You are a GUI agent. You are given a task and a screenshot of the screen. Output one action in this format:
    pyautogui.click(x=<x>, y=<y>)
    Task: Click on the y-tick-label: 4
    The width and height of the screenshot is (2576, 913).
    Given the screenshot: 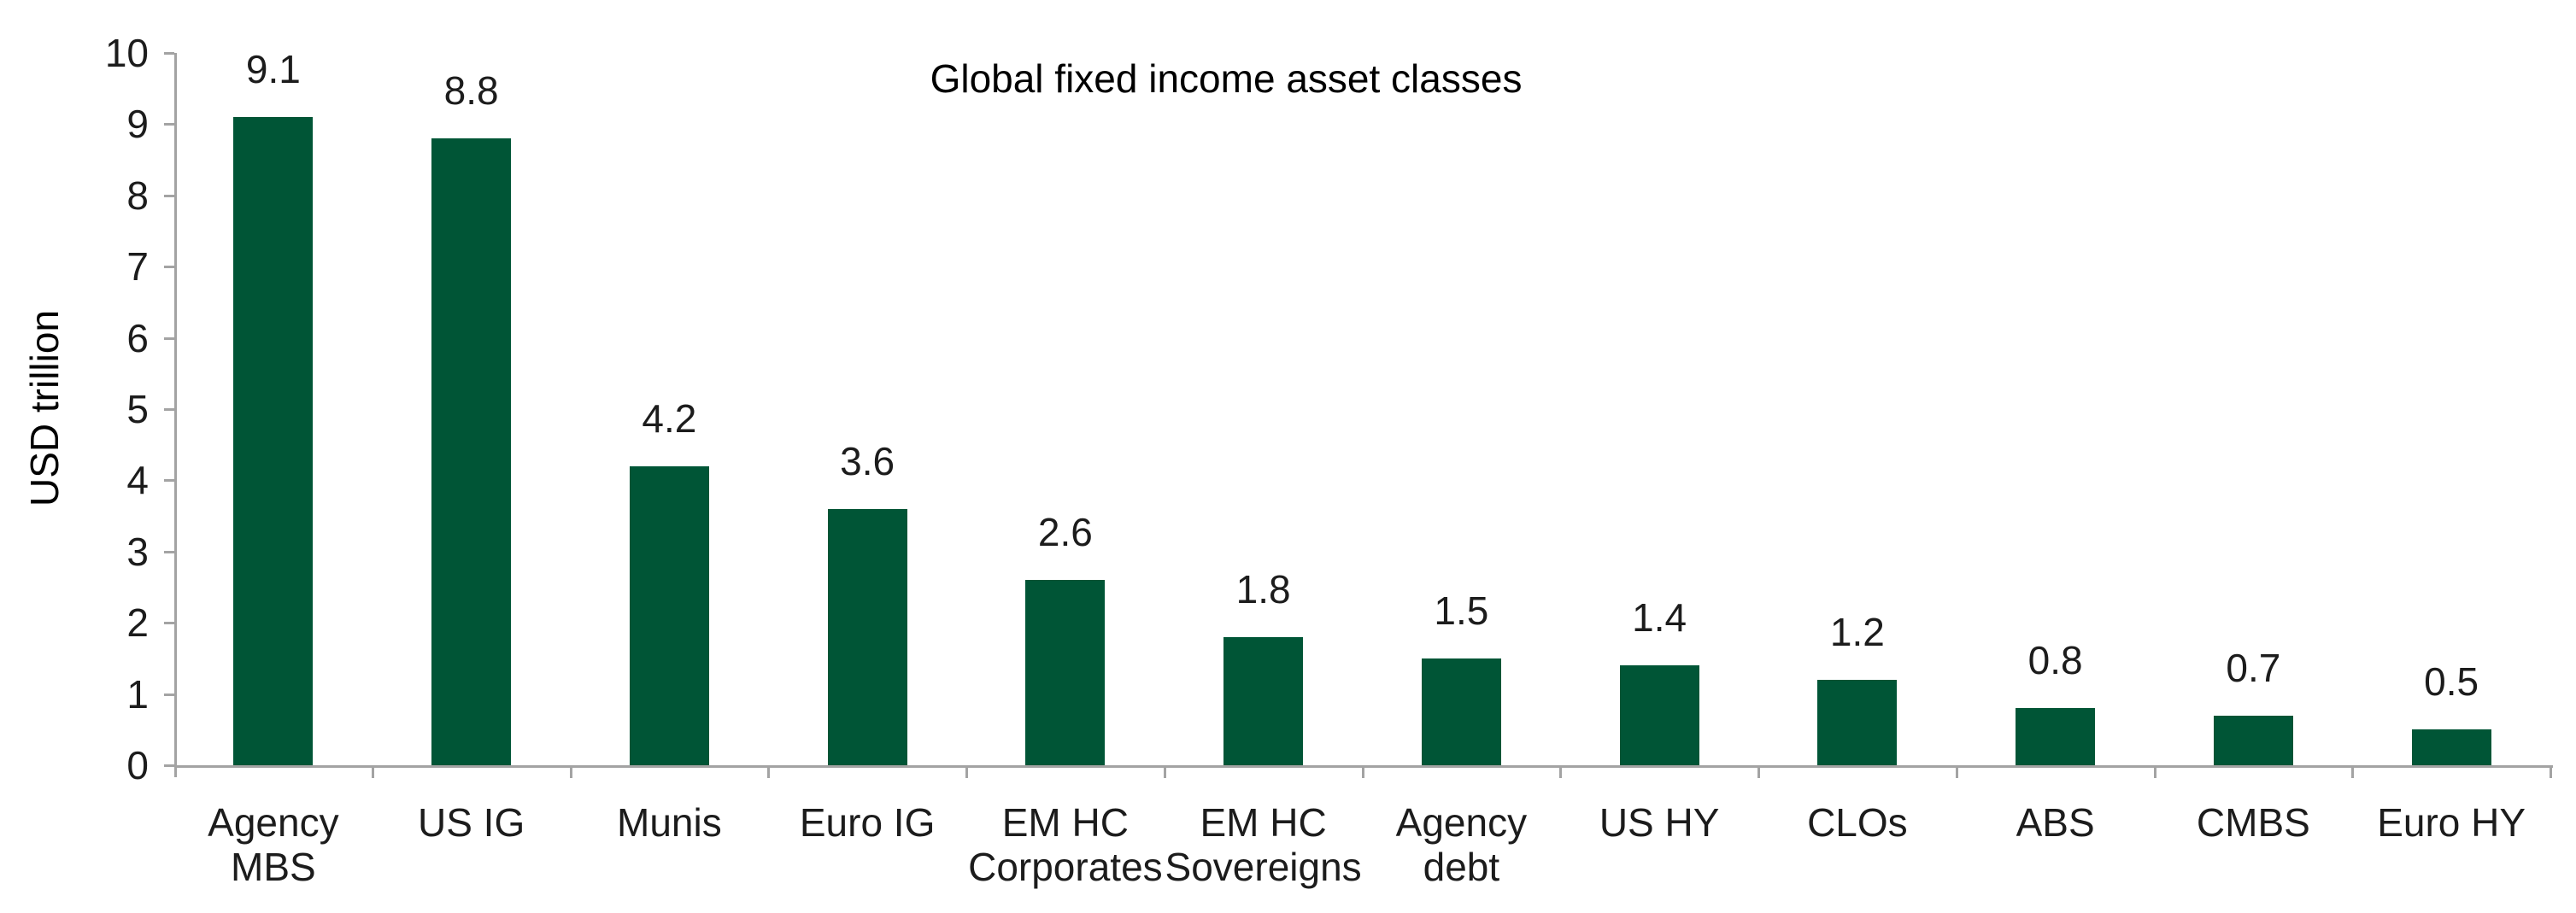 What is the action you would take?
    pyautogui.click(x=137, y=480)
    